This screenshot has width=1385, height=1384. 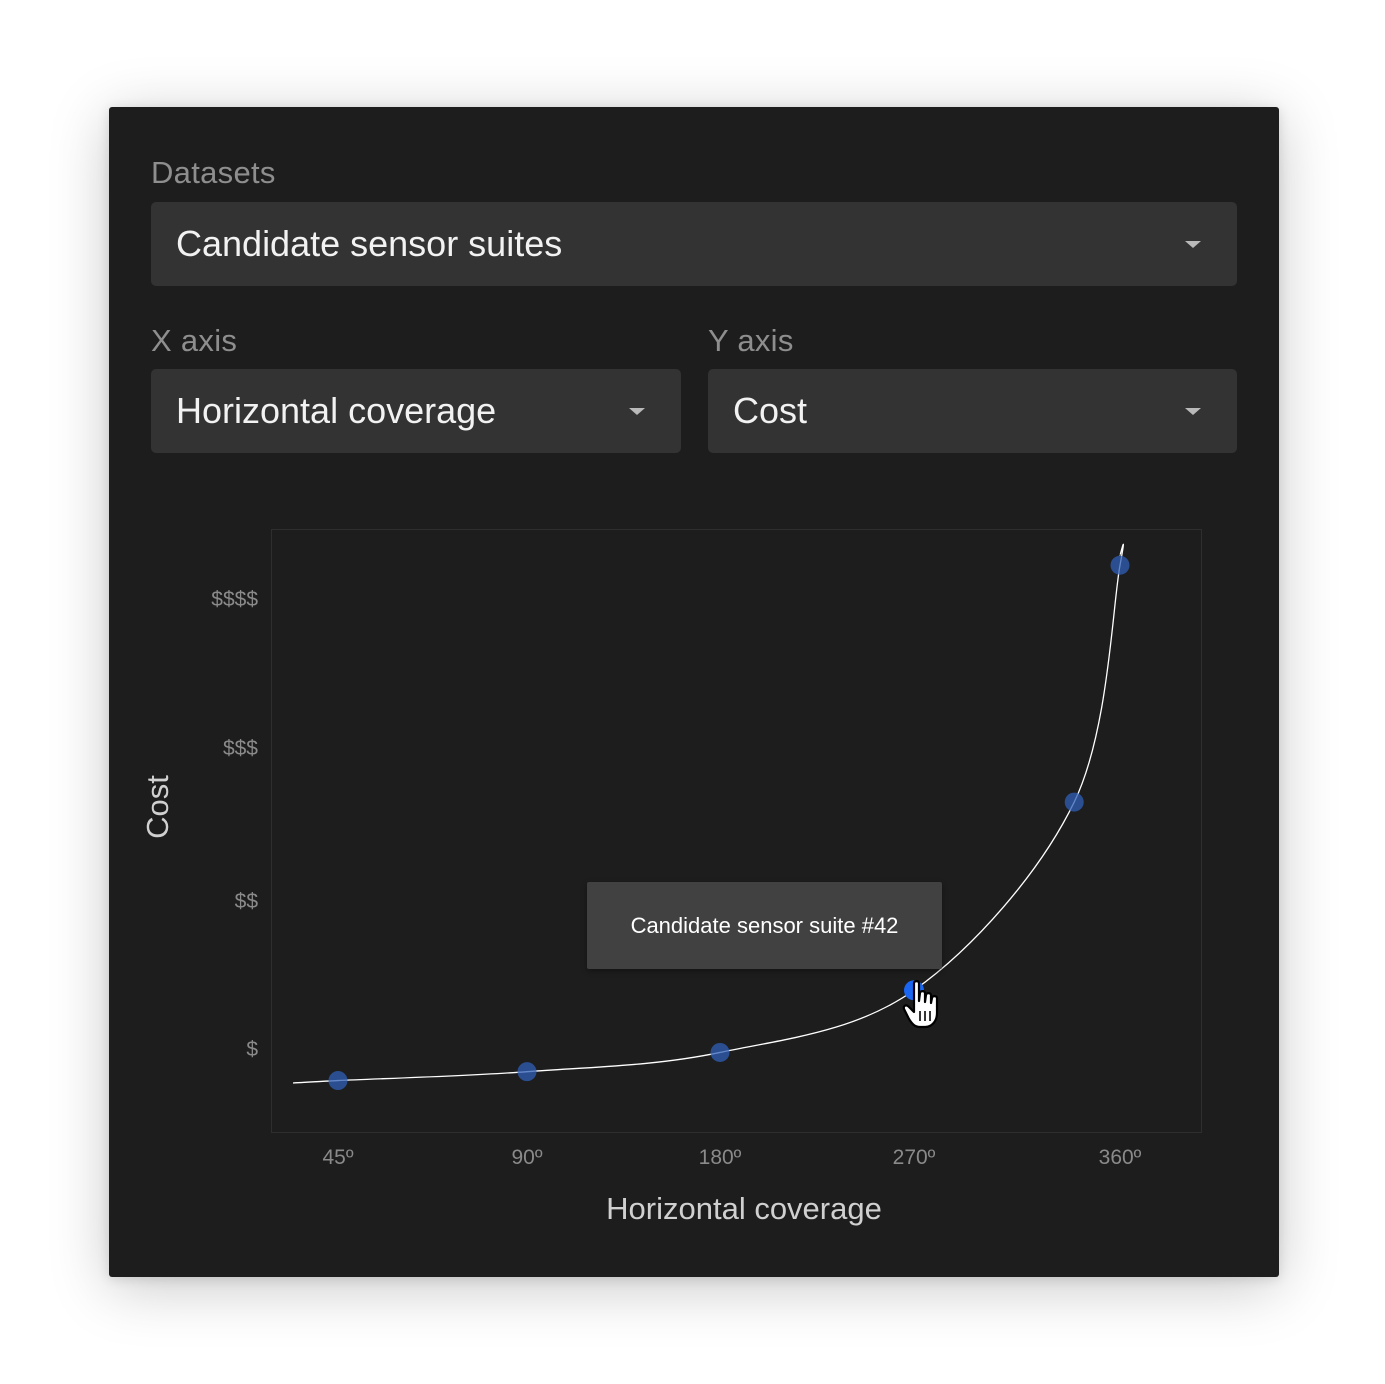 I want to click on y-tick-label: $$$$, so click(x=234, y=599).